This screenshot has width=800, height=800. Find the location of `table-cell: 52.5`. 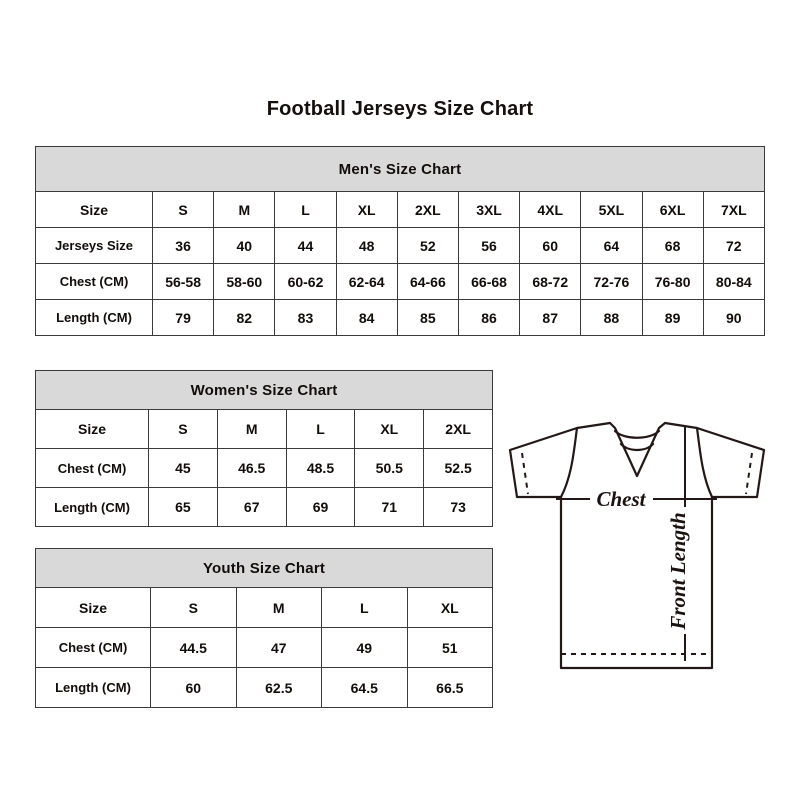

table-cell: 52.5 is located at coordinates (458, 468).